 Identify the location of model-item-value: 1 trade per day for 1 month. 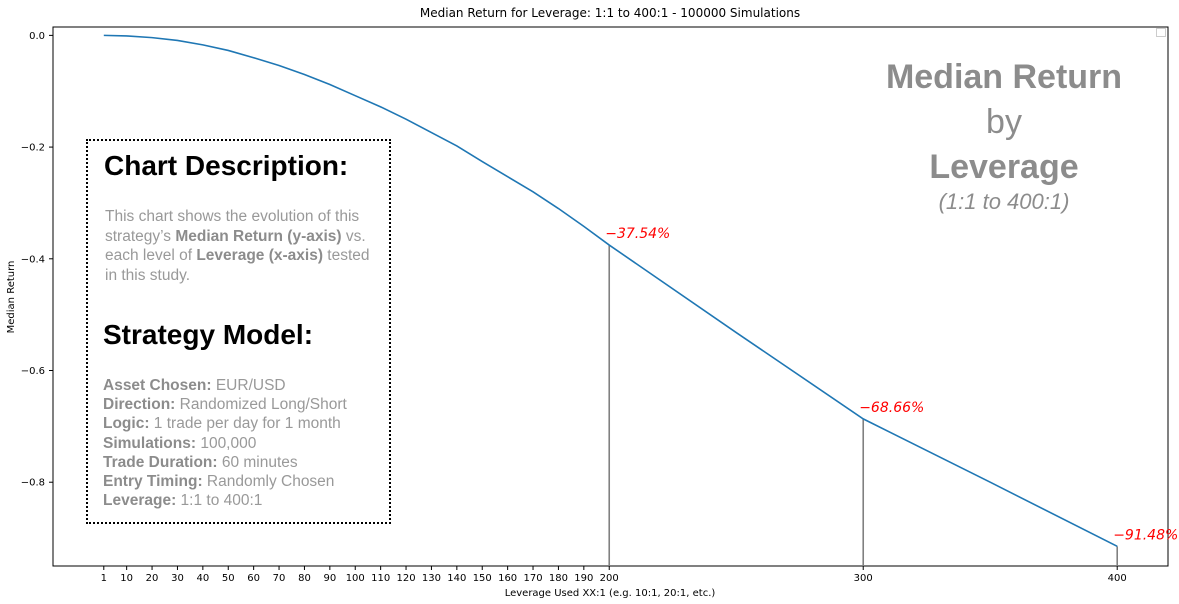
(245, 424).